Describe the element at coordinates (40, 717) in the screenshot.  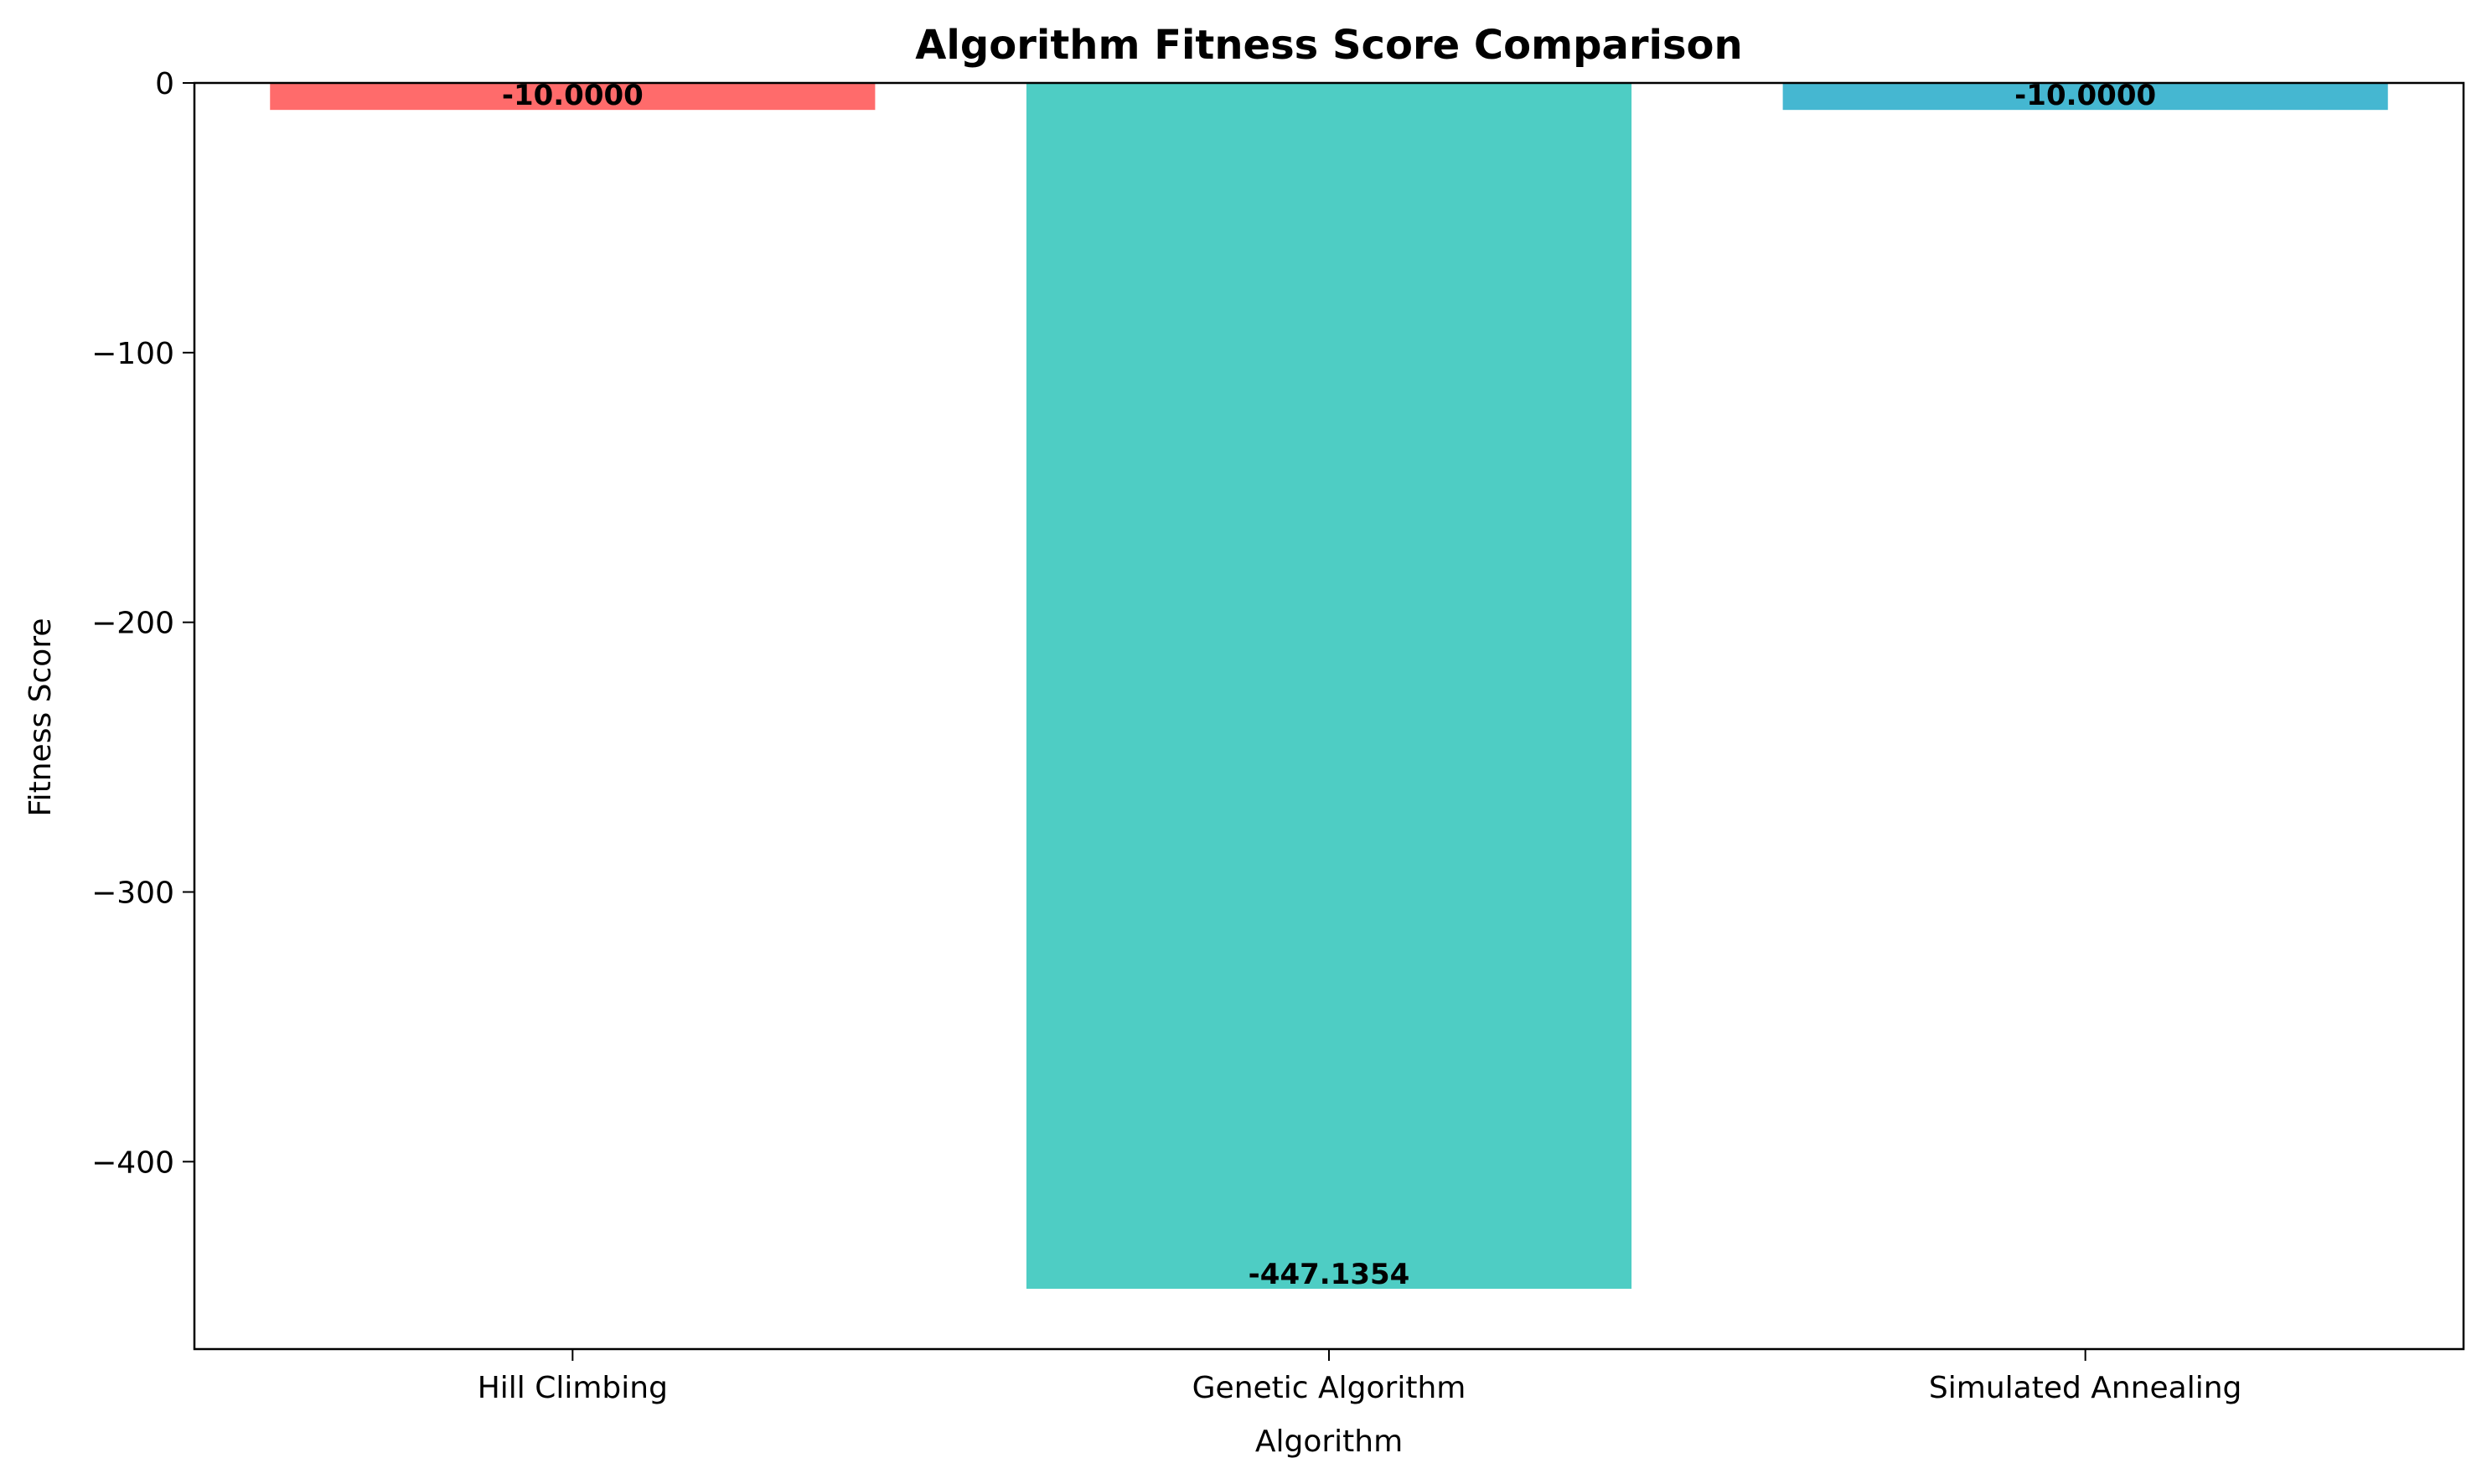
I see `y-axis-label: Fitness Score` at that location.